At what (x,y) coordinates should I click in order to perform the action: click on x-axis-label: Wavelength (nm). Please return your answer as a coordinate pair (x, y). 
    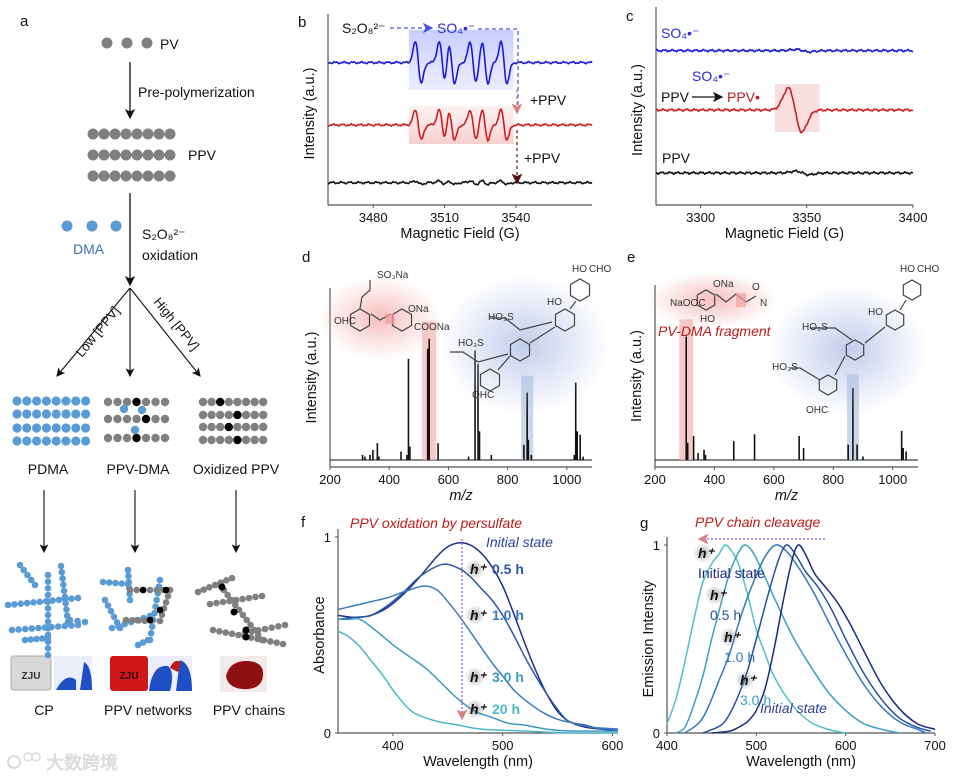
    Looking at the image, I should click on (478, 762).